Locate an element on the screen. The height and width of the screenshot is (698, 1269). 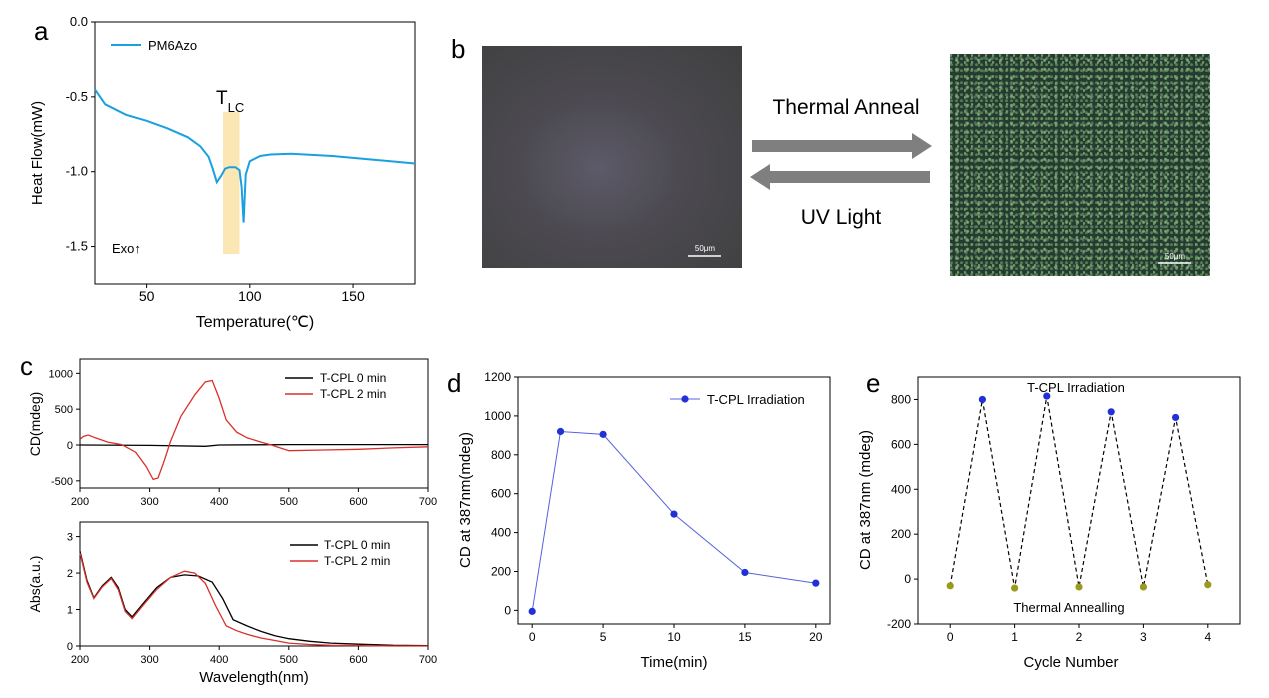
y-tick-label-d: 1200 is located at coordinates (497, 377).